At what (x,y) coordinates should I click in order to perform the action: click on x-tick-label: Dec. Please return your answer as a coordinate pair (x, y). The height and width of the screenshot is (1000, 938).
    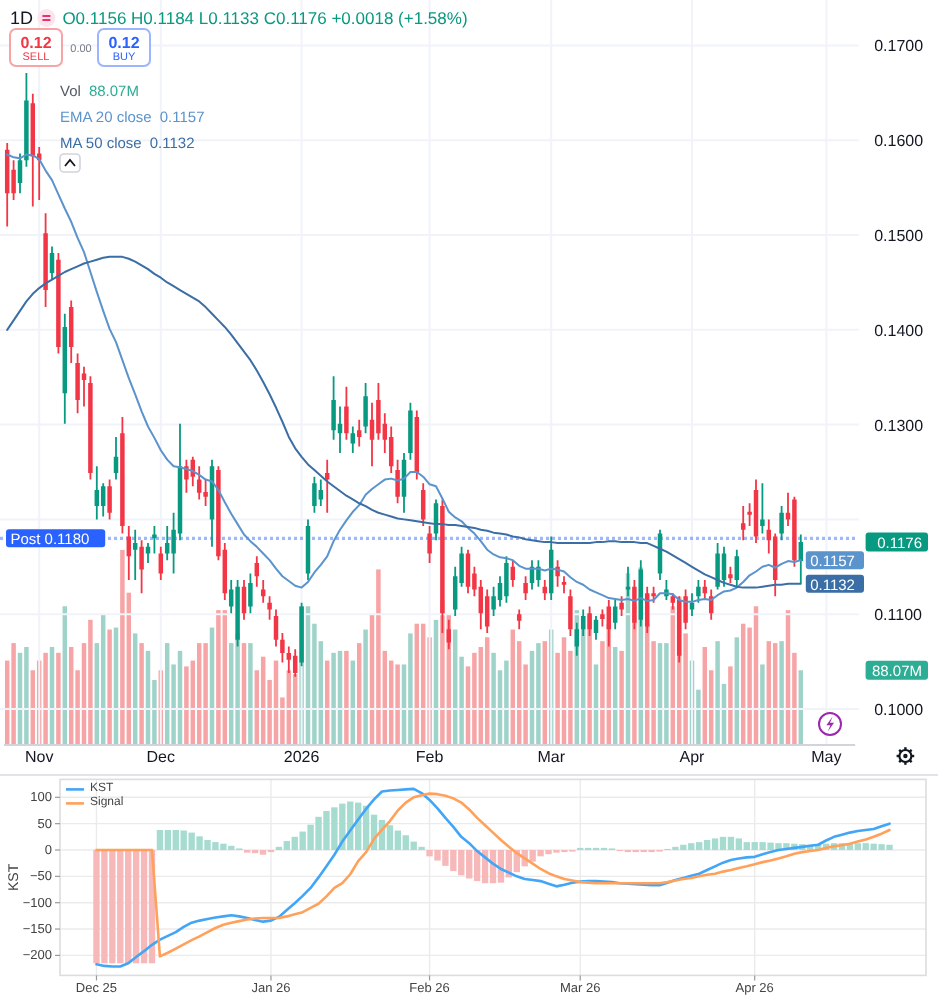
    Looking at the image, I should click on (161, 756).